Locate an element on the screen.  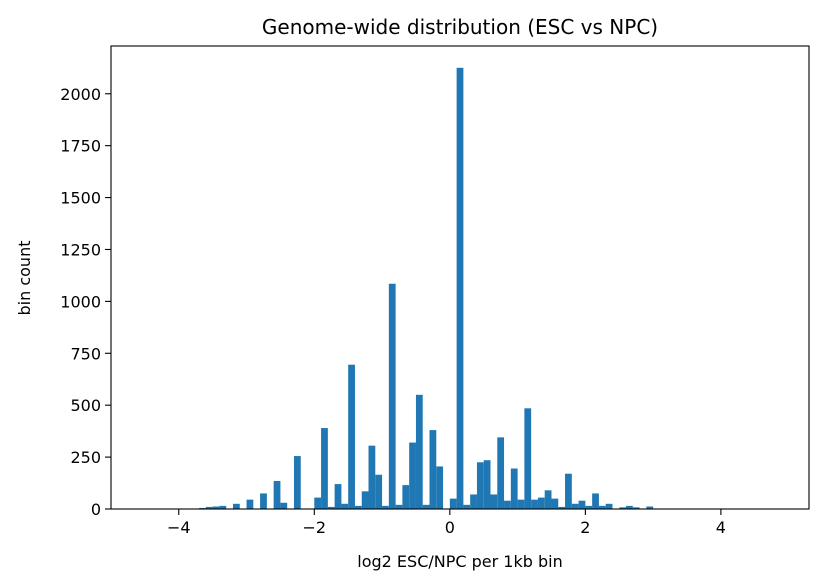
x-tick-label: 4 is located at coordinates (721, 527).